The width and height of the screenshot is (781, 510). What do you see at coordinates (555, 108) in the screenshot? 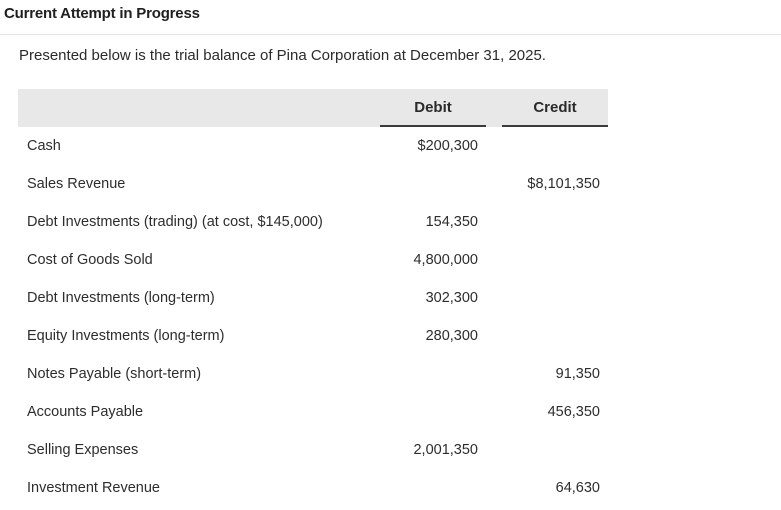
I see `credit-column-header: Credit` at bounding box center [555, 108].